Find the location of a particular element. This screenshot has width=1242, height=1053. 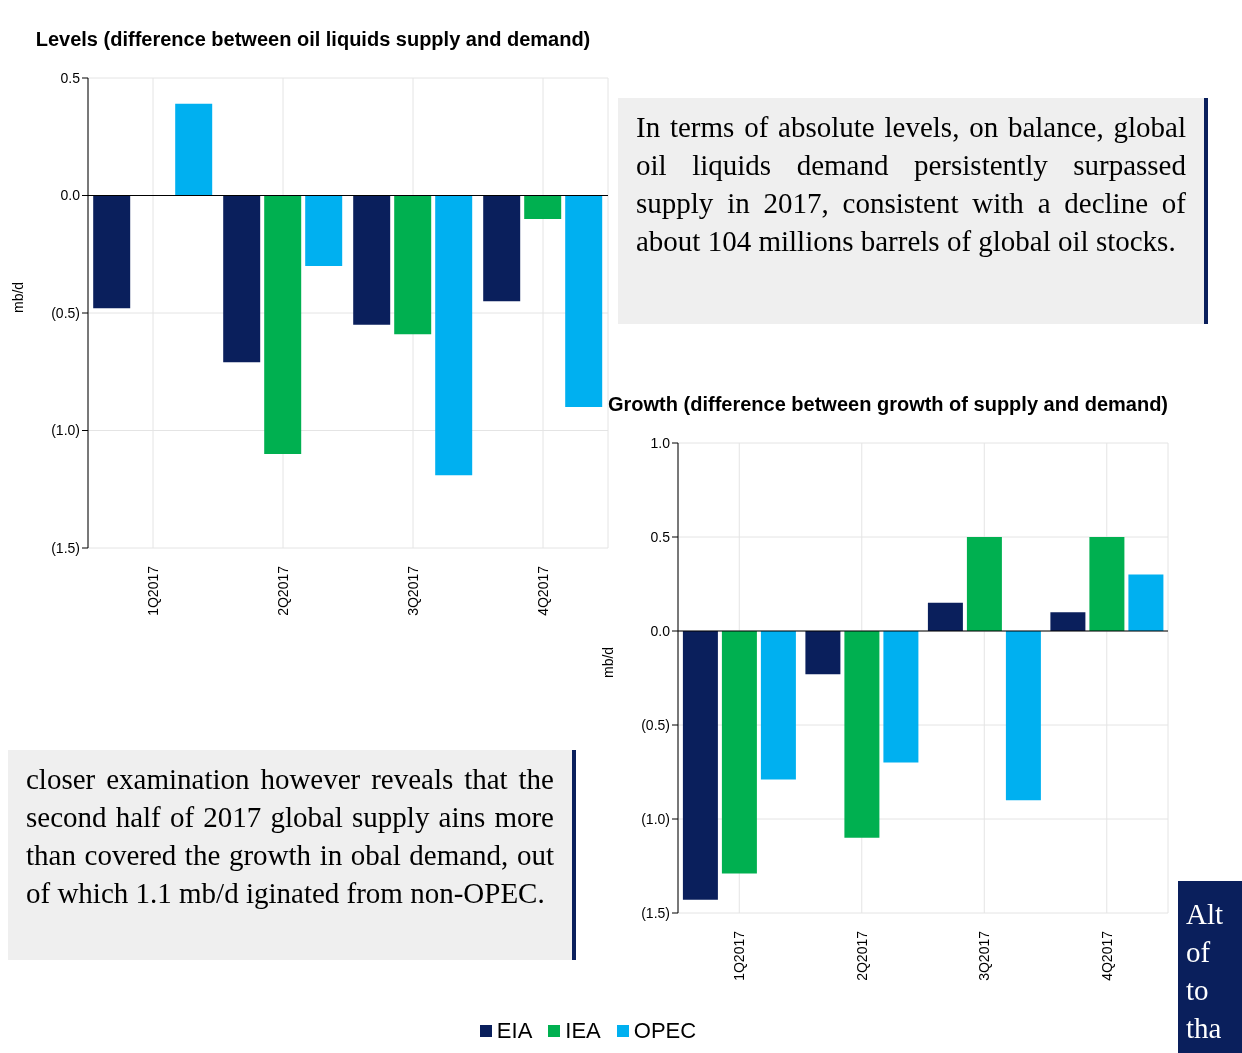

text: Alt of to tha is located at coordinates (1210, 967).